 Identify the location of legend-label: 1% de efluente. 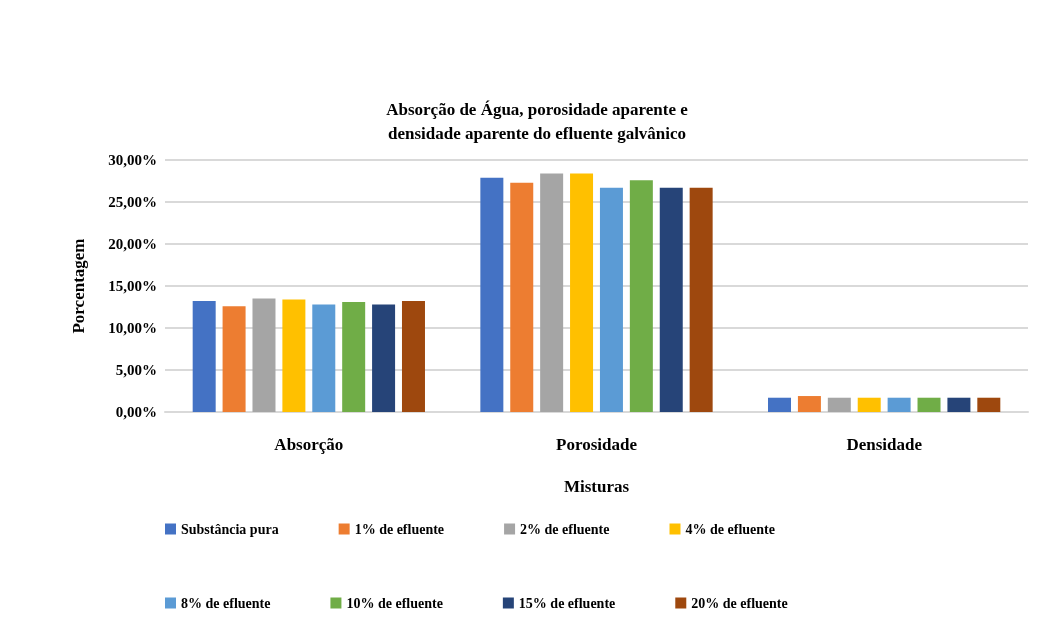
(399, 529).